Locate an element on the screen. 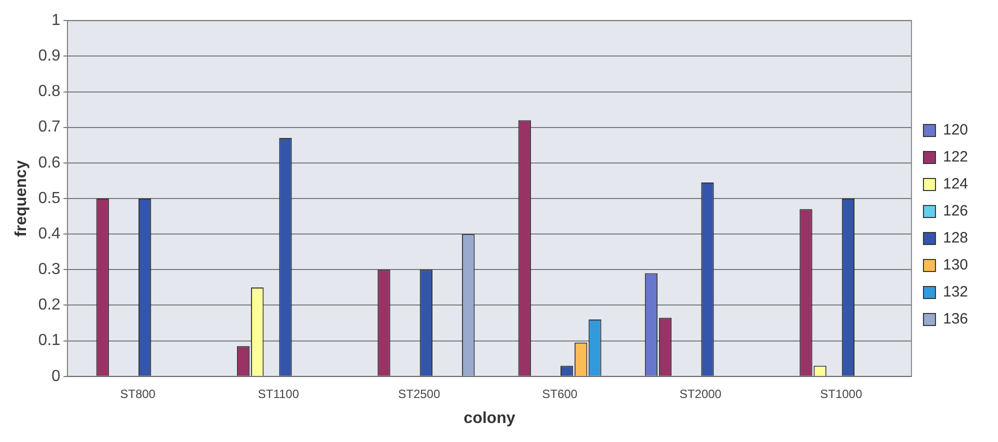 The width and height of the screenshot is (998, 442). x-tick-label: ST2000 is located at coordinates (700, 393).